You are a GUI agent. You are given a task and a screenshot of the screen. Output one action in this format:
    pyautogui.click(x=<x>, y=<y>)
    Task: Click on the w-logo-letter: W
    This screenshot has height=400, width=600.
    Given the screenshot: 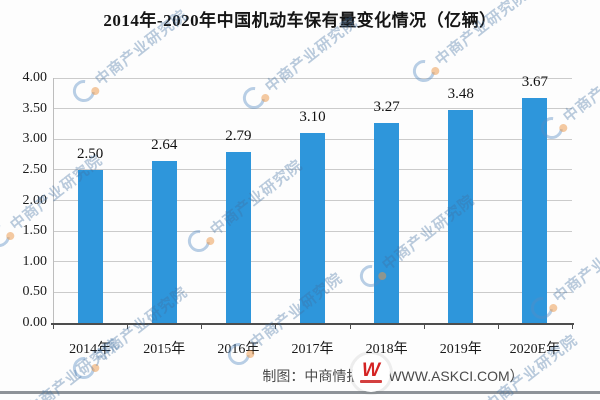 What is the action you would take?
    pyautogui.click(x=371, y=370)
    